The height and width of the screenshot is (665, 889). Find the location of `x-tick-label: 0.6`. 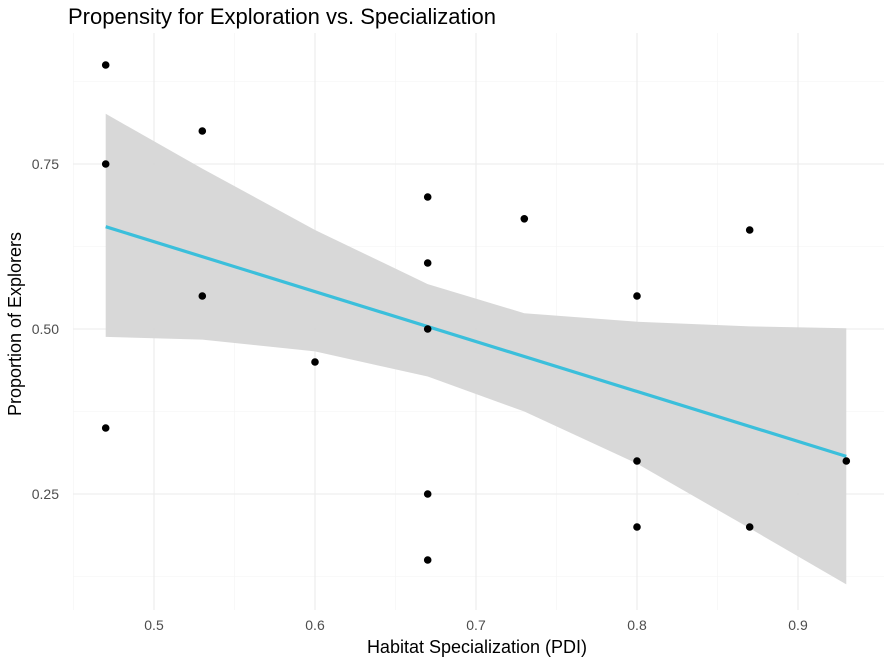

x-tick-label: 0.6 is located at coordinates (315, 625).